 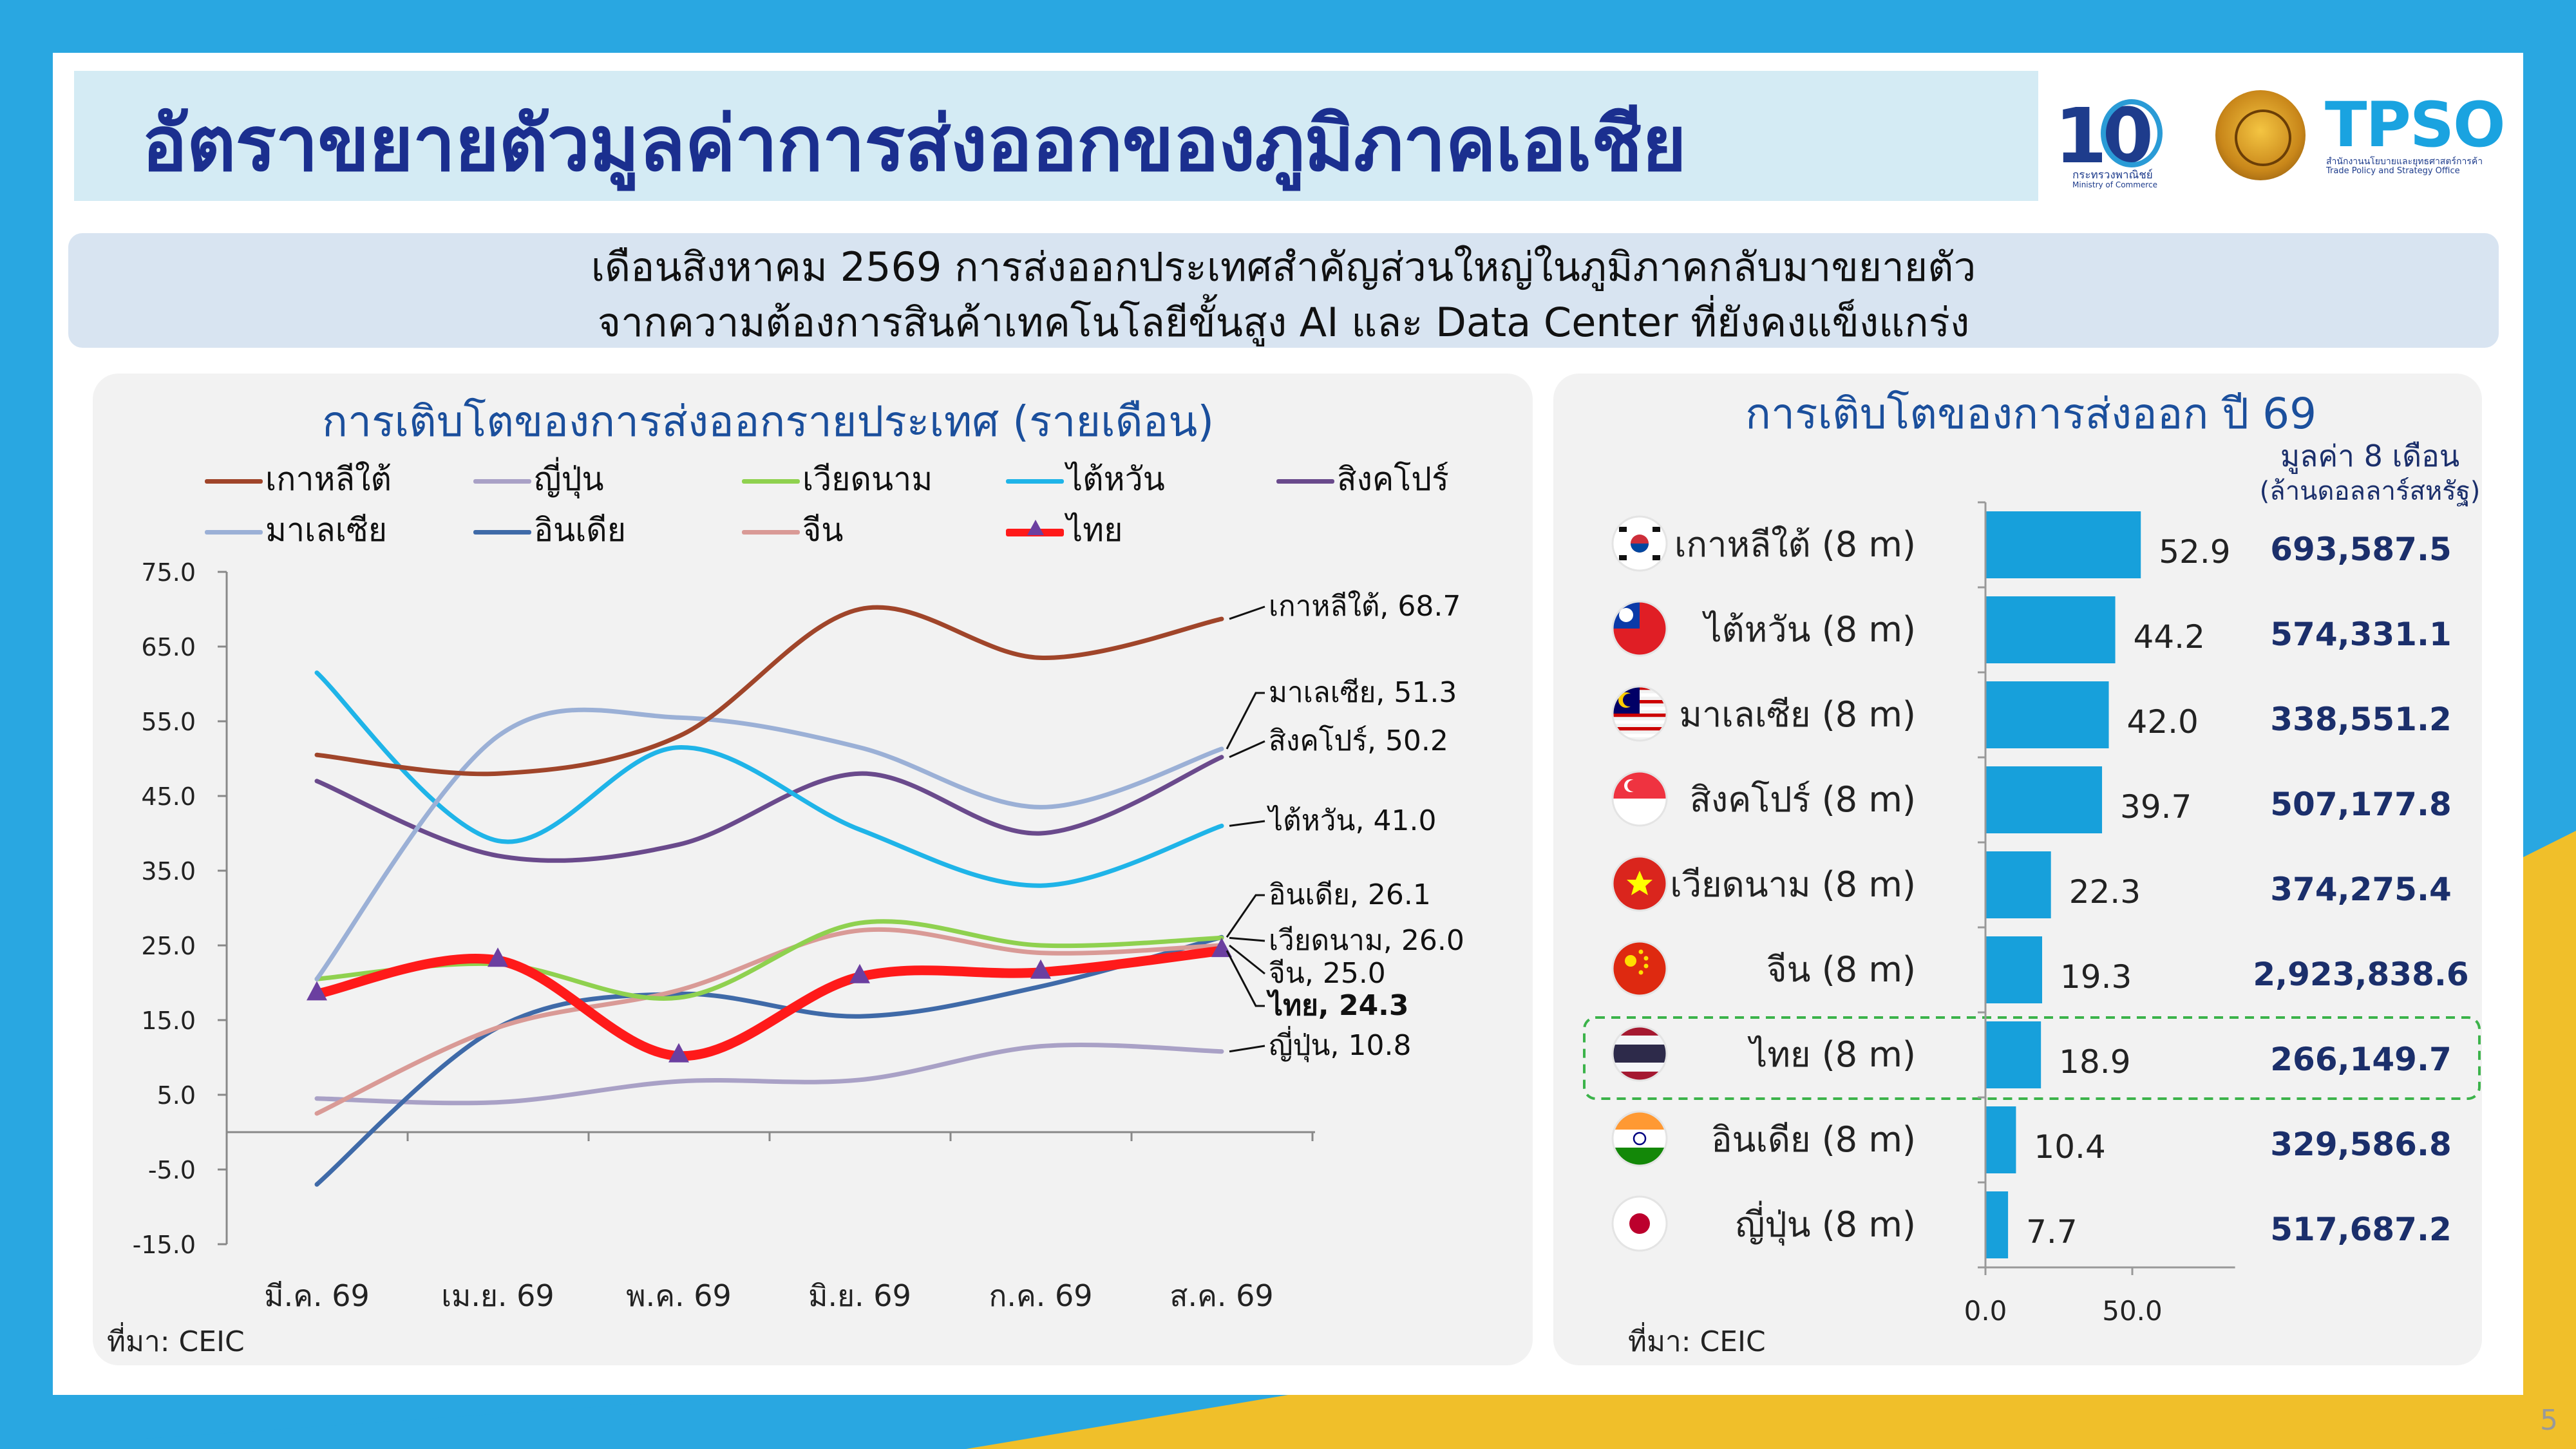 I want to click on bar-category-label: เวียดนาม (8 m), so click(x=1793, y=884).